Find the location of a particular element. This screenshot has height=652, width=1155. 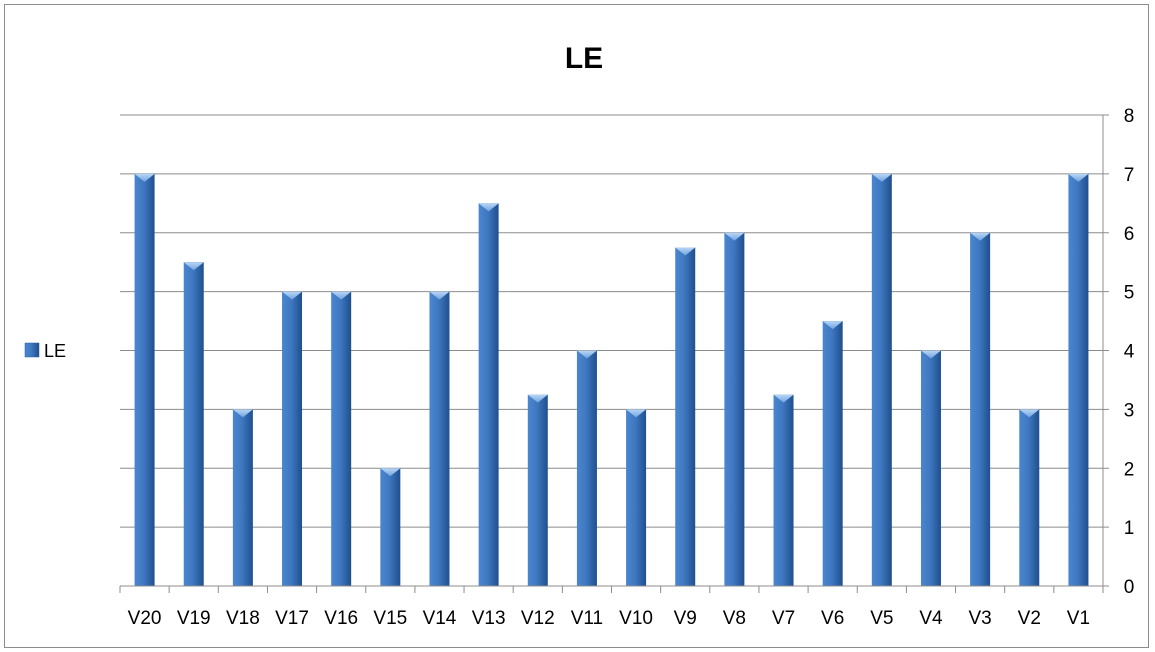

y-axis-ticks: 0 1 2 3 4 5 6 7 8 is located at coordinates (1119, 352).